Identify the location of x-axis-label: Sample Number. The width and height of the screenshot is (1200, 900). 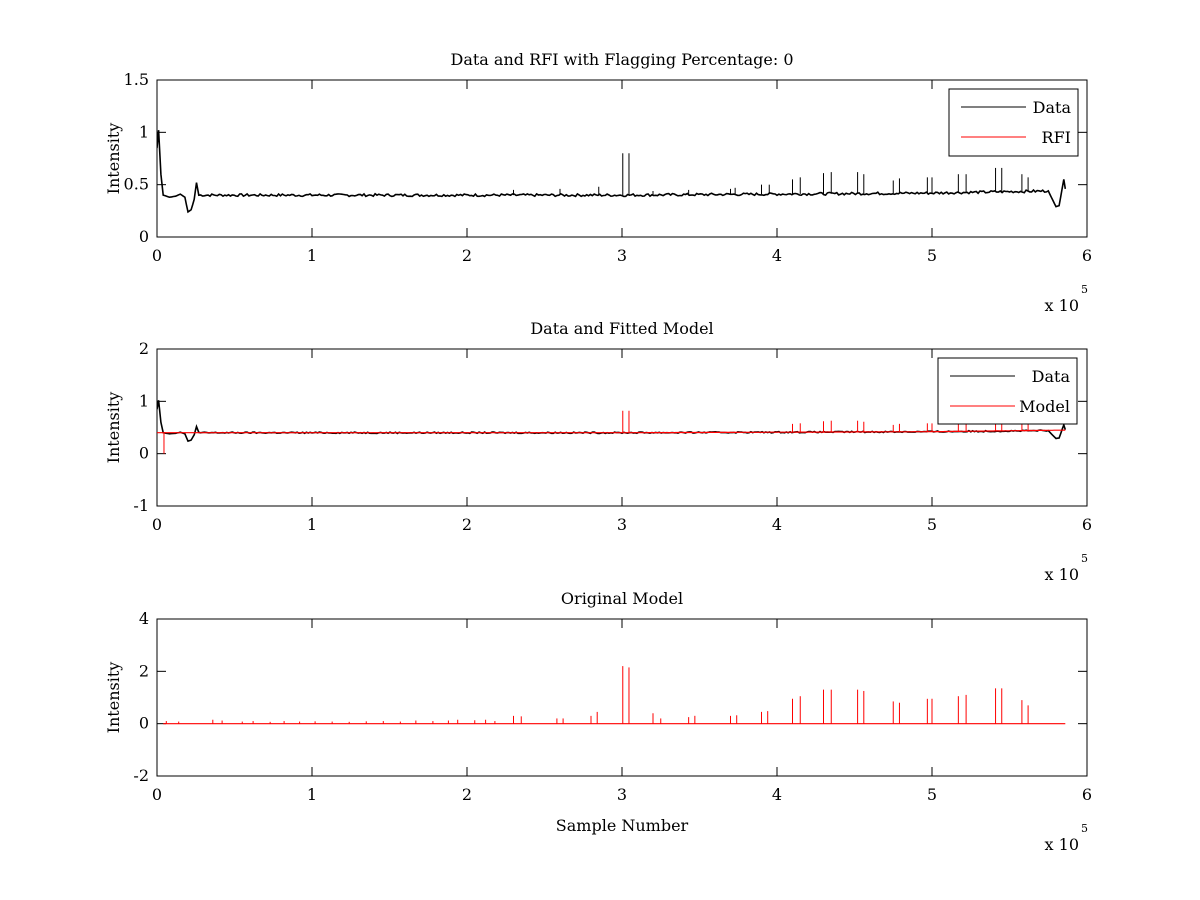
(622, 825).